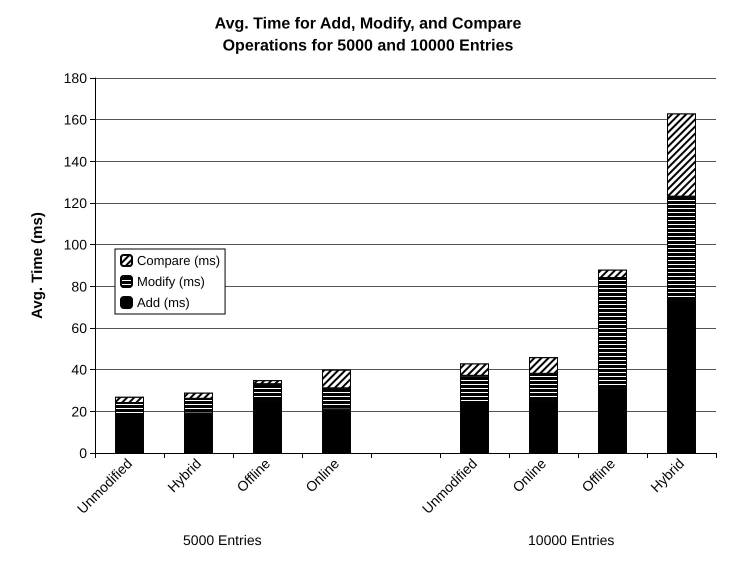  Describe the element at coordinates (171, 281) in the screenshot. I see `legend-label: Modify (ms)` at that location.